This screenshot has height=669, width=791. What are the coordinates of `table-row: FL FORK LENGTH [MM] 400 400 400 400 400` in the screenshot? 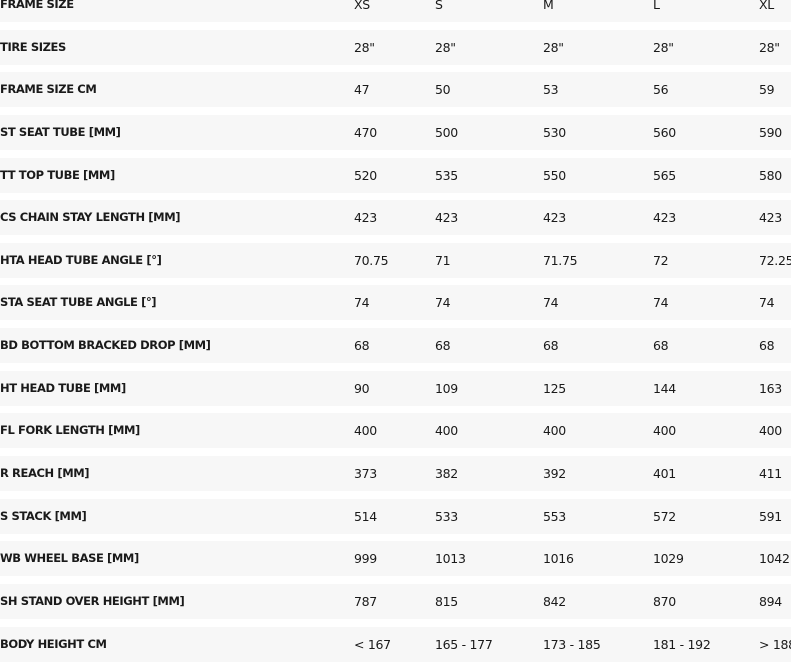 It's located at (395, 431).